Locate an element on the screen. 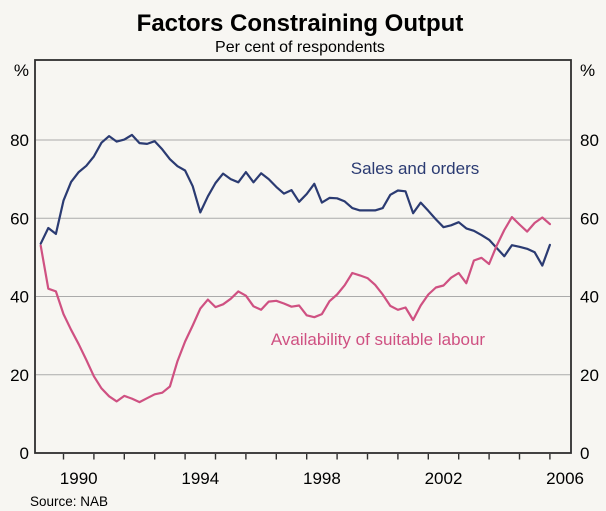  y-tick-label-left-80: 80 is located at coordinates (19, 140).